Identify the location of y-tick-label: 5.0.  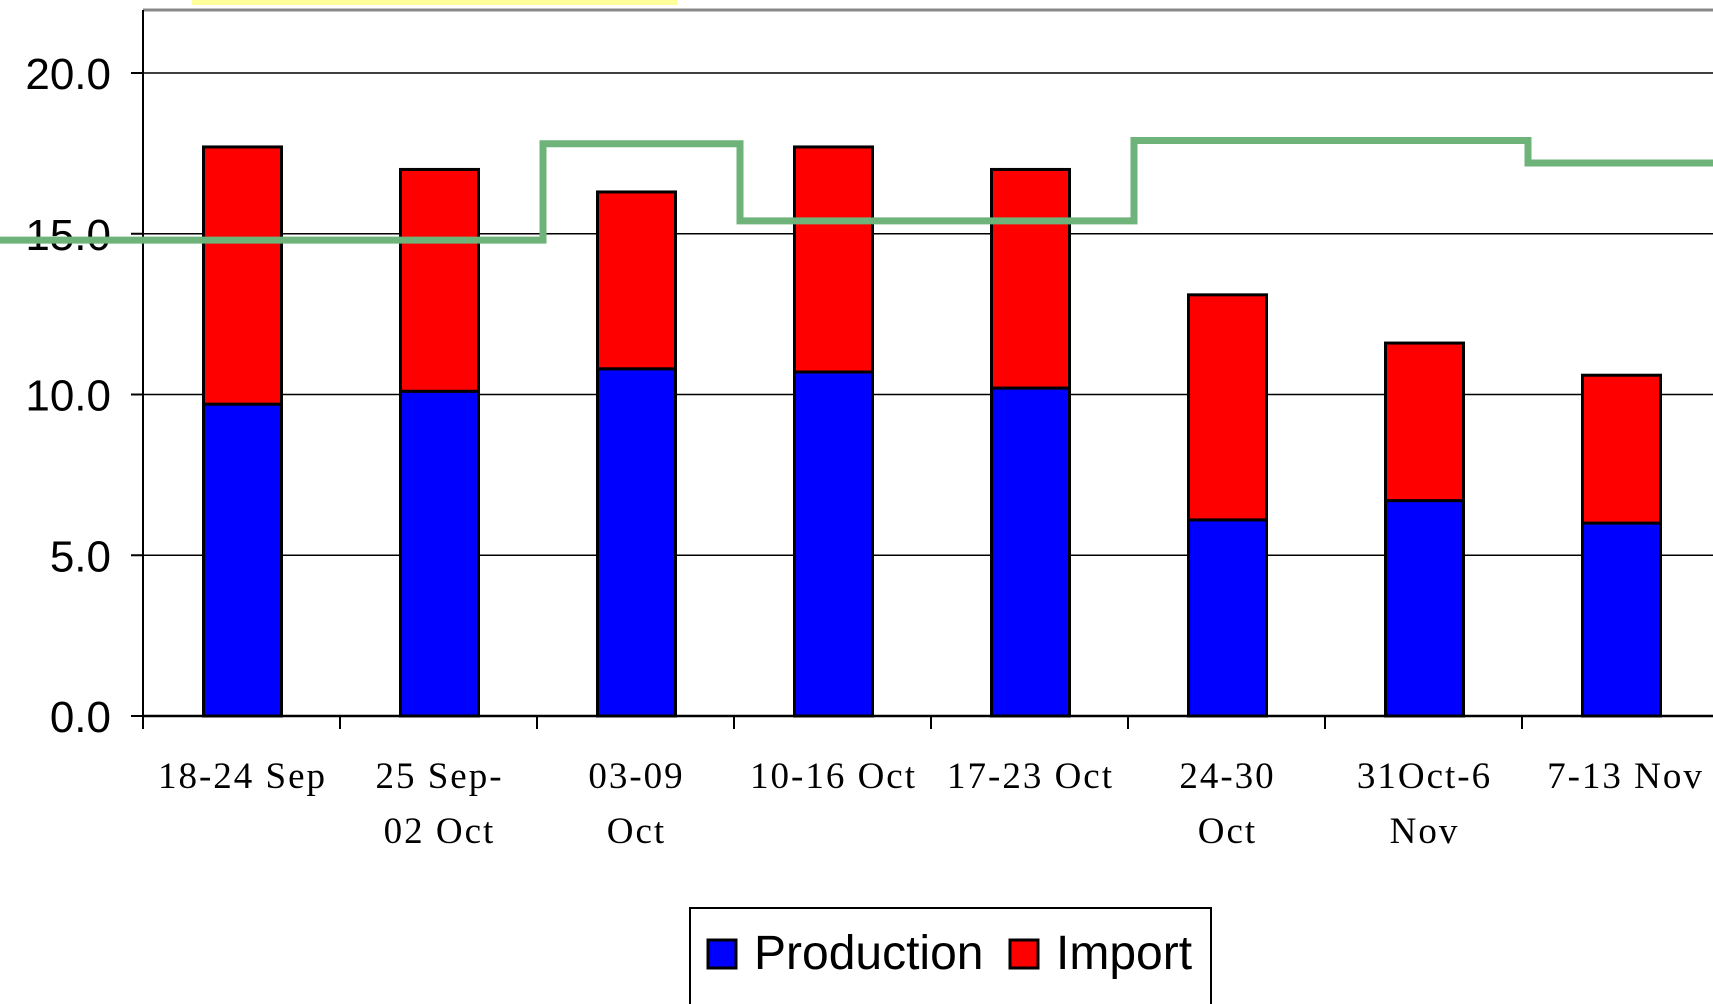
(80, 556).